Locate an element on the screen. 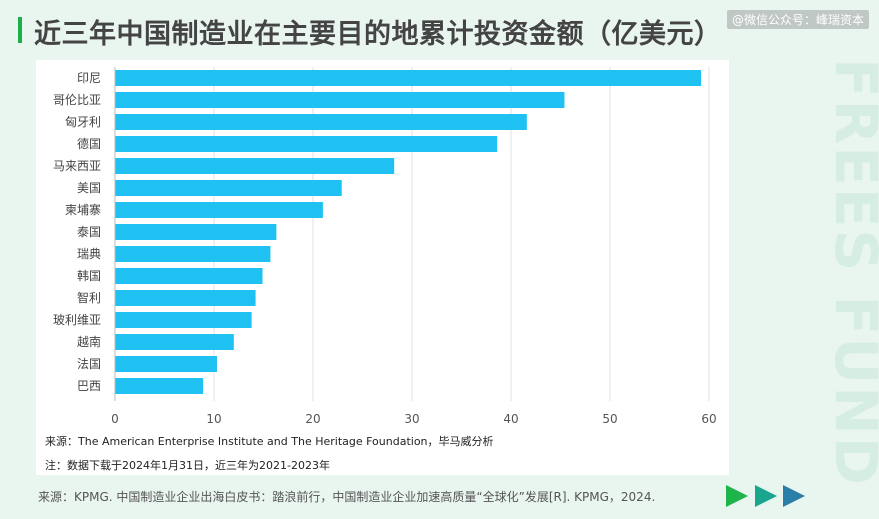 The image size is (879, 519). category-label: 泰国 is located at coordinates (89, 232).